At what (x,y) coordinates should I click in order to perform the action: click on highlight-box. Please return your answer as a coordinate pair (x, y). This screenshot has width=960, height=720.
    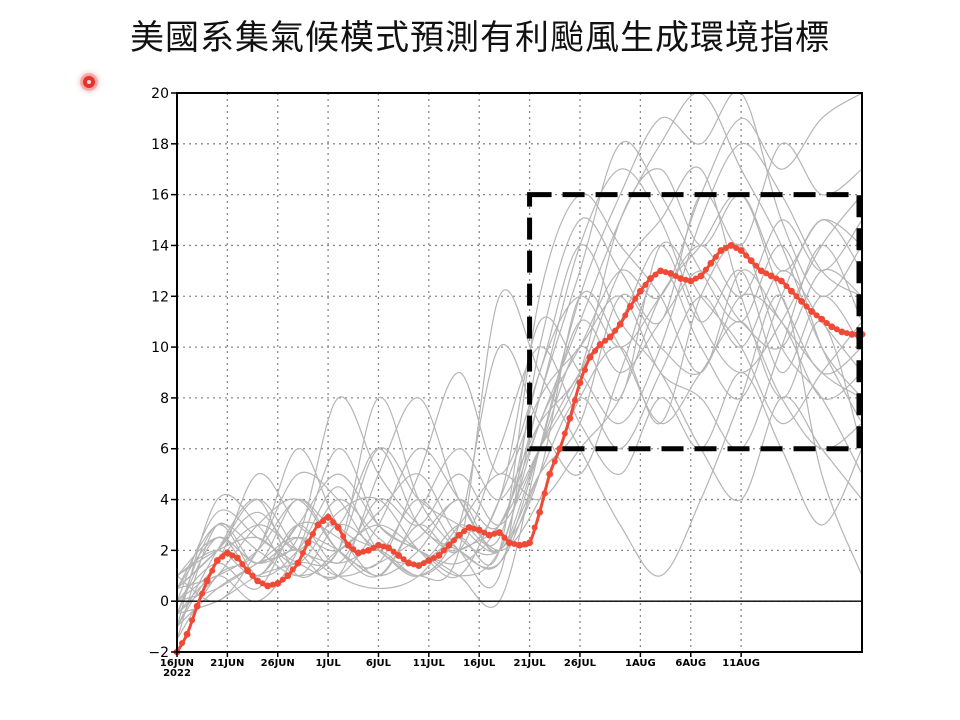
    Looking at the image, I should click on (694, 322).